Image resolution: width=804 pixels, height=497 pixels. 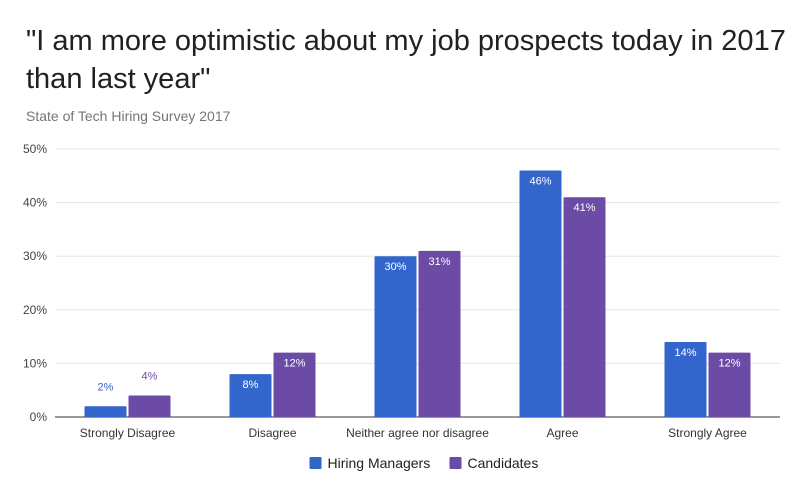 What do you see at coordinates (35, 363) in the screenshot?
I see `y-tick-label: 10%` at bounding box center [35, 363].